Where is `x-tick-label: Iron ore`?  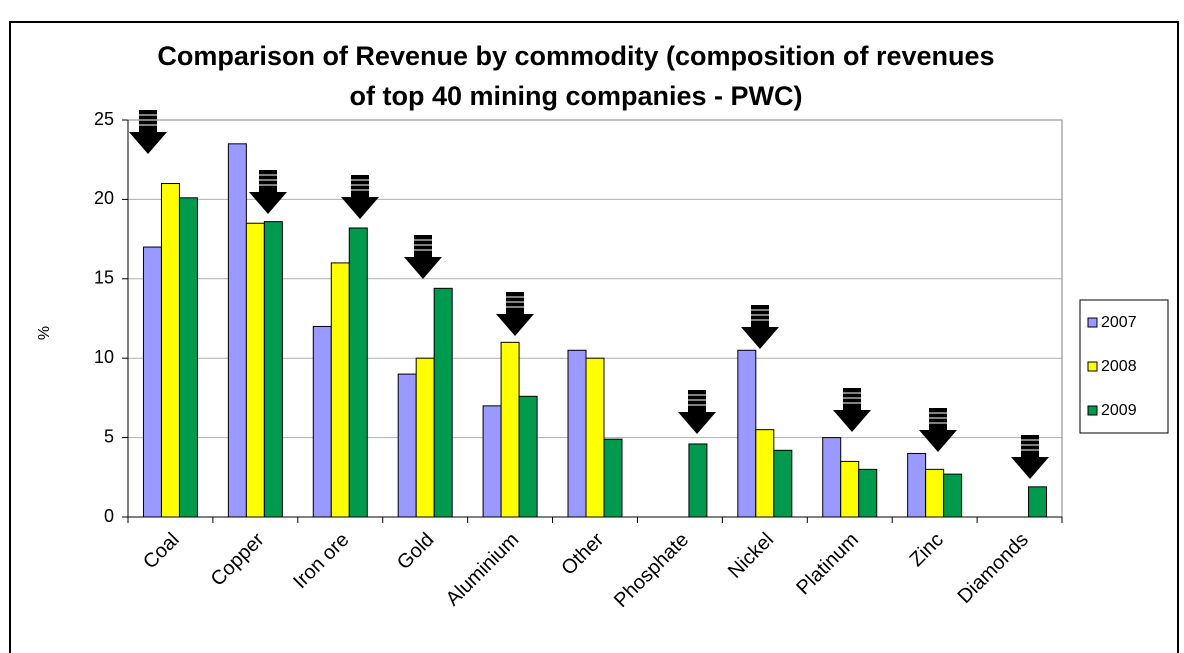 x-tick-label: Iron ore is located at coordinates (321, 561).